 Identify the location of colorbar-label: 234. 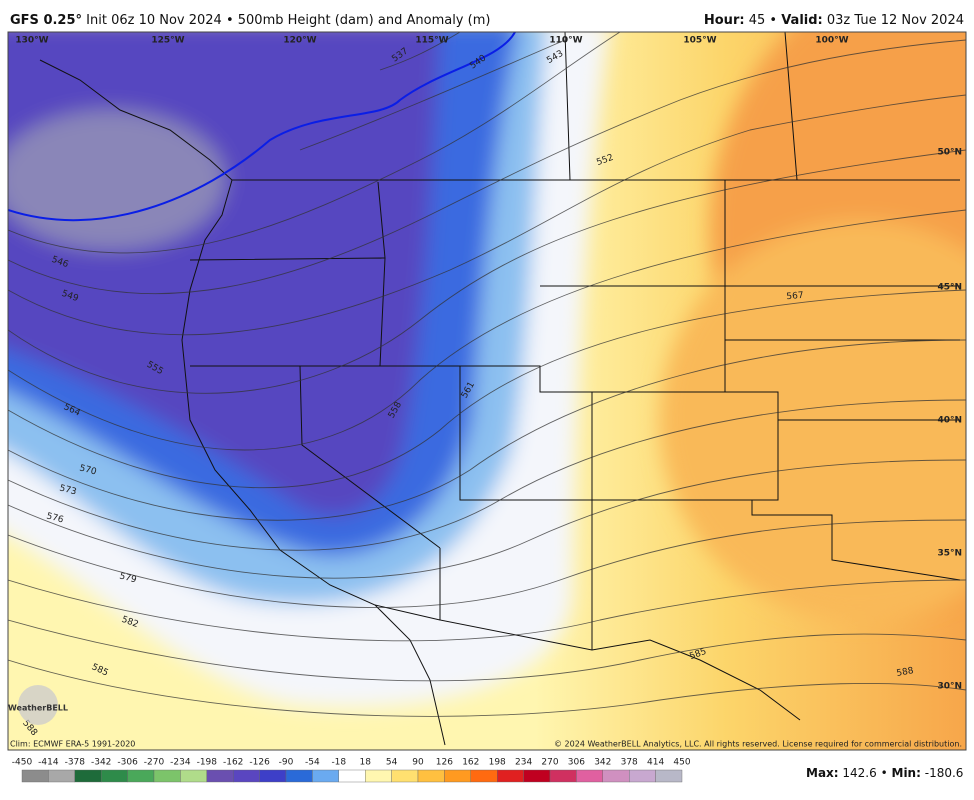
(523, 763).